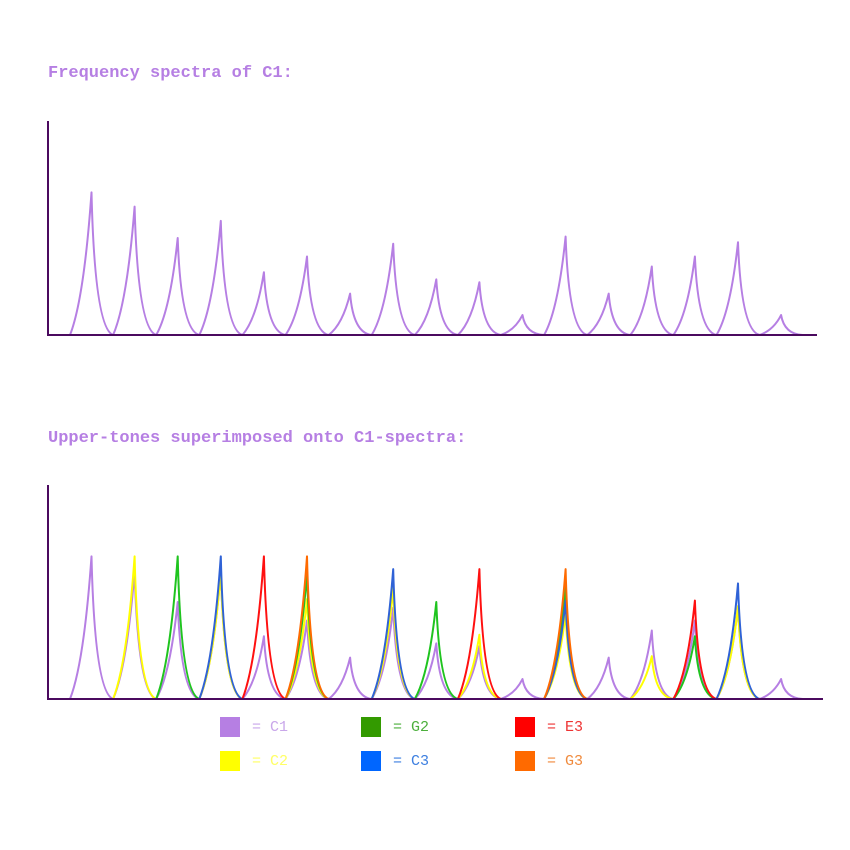 This screenshot has height=850, width=850. Describe the element at coordinates (371, 727) in the screenshot. I see `legend-swatch-g2` at that location.